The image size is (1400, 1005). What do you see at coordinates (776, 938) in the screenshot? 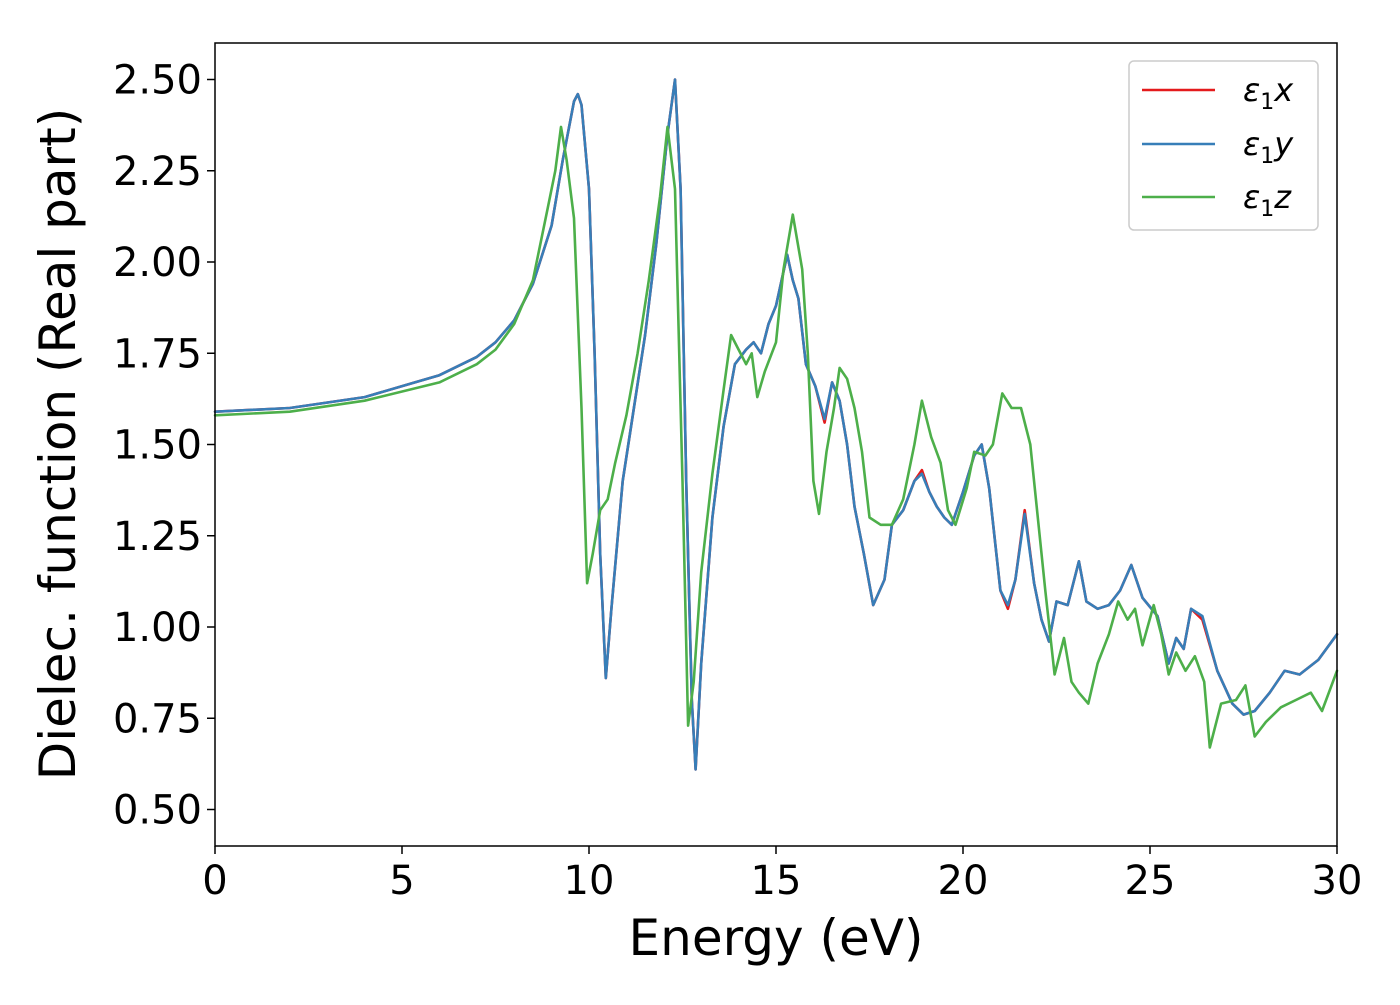
I see `x-axis-label: Energy (eV)` at bounding box center [776, 938].